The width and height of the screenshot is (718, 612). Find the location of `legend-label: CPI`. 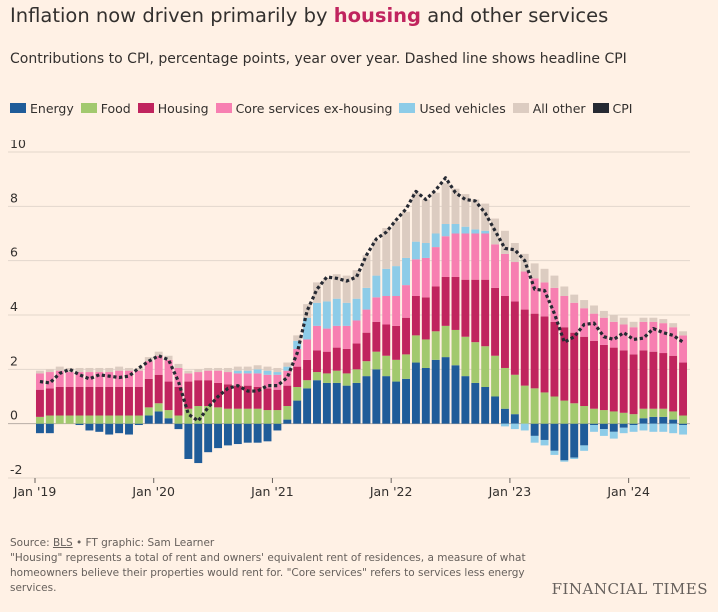

legend-label: CPI is located at coordinates (622, 108).